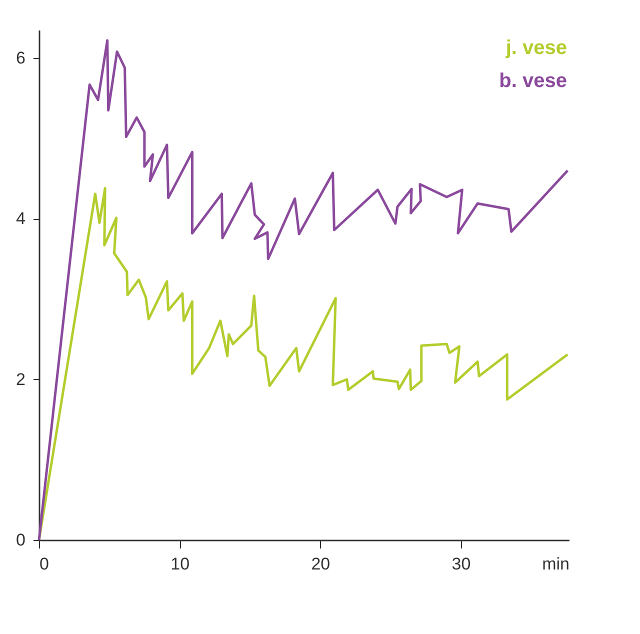 This screenshot has width=640, height=634. What do you see at coordinates (21, 379) in the screenshot?
I see `y-tick-label: 2` at bounding box center [21, 379].